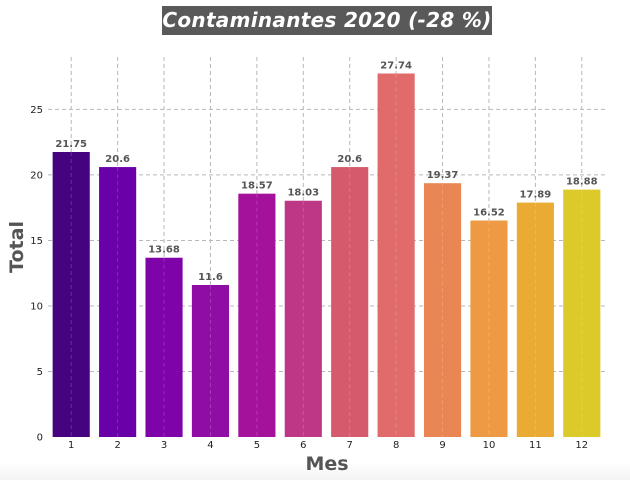  I want to click on x-tick-label: 10, so click(489, 445).